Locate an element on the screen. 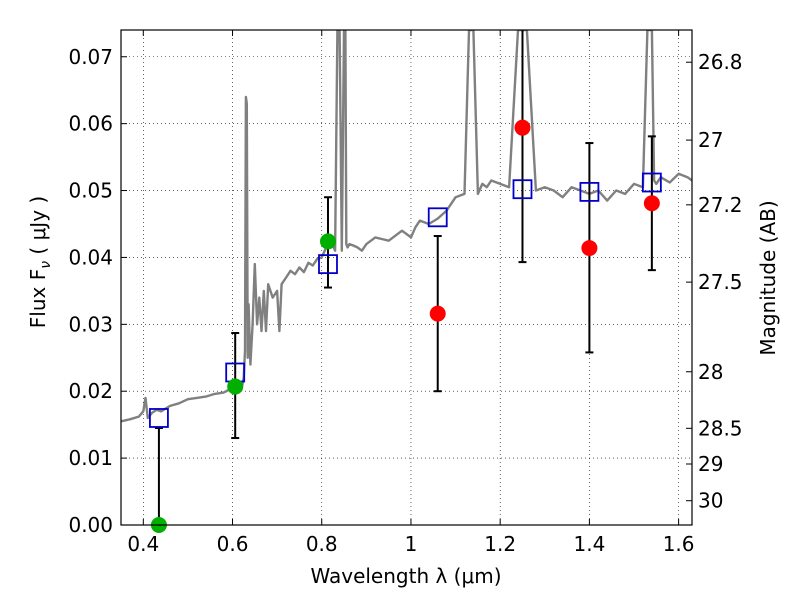 The height and width of the screenshot is (600, 800). right-tick-label: 27 is located at coordinates (710, 140).